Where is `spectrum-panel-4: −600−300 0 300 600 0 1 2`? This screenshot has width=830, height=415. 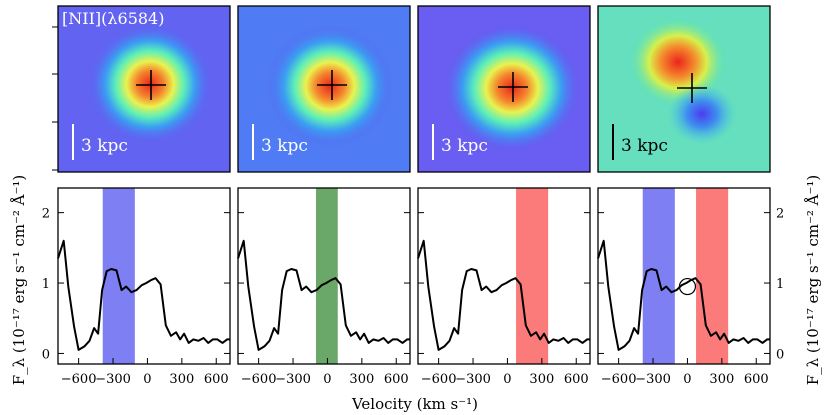
spectrum-panel-4: −600−300 0 300 600 0 1 2 is located at coordinates (690, 287).